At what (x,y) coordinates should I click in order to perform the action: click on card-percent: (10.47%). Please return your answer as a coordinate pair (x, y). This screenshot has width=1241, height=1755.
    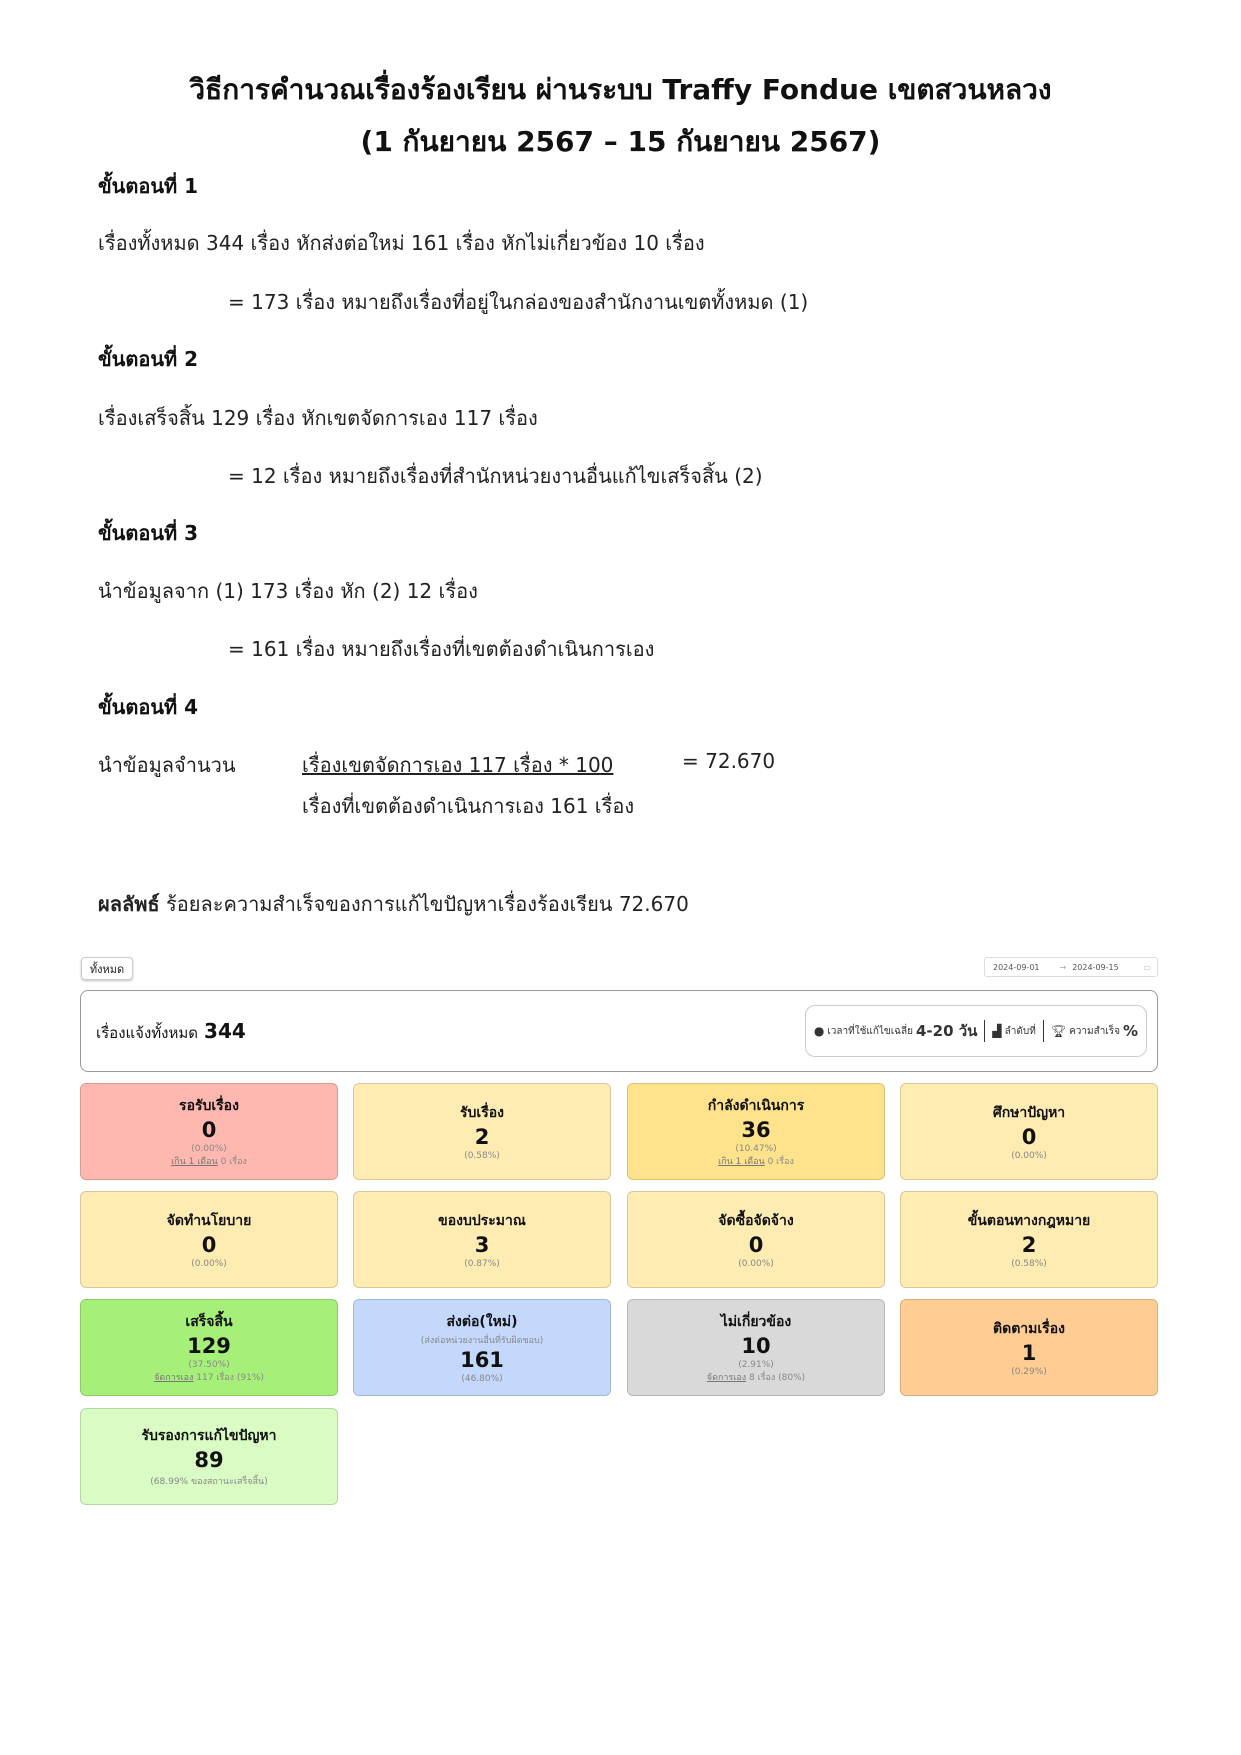
    Looking at the image, I should click on (756, 1149).